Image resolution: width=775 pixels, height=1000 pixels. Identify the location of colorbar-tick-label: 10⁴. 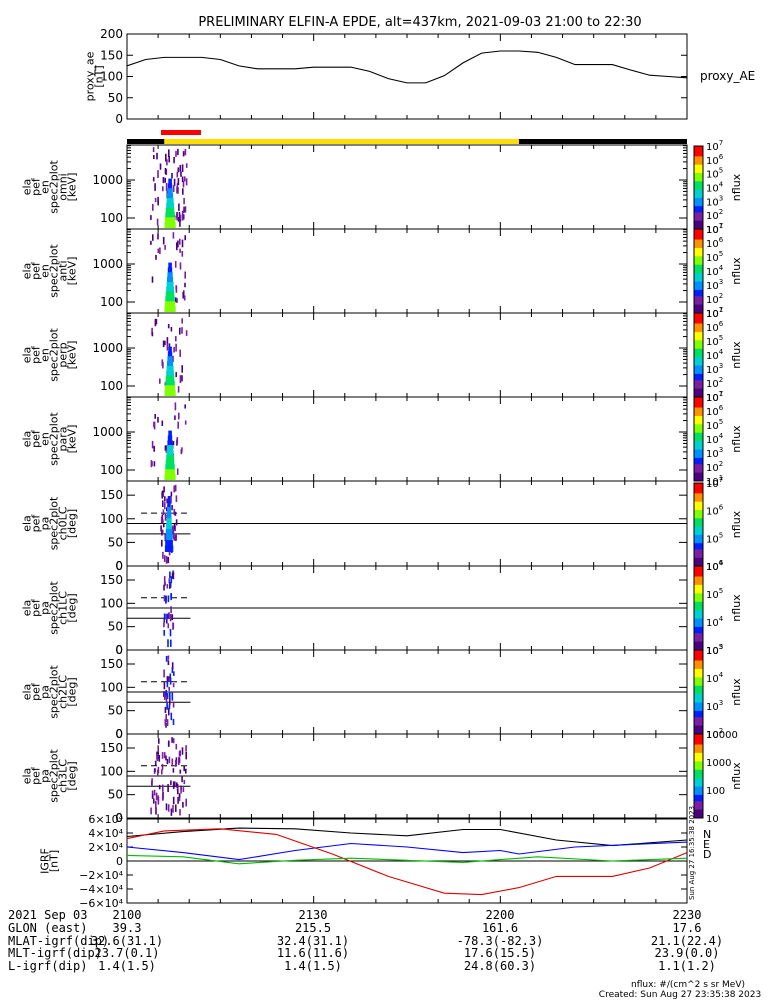
(715, 678).